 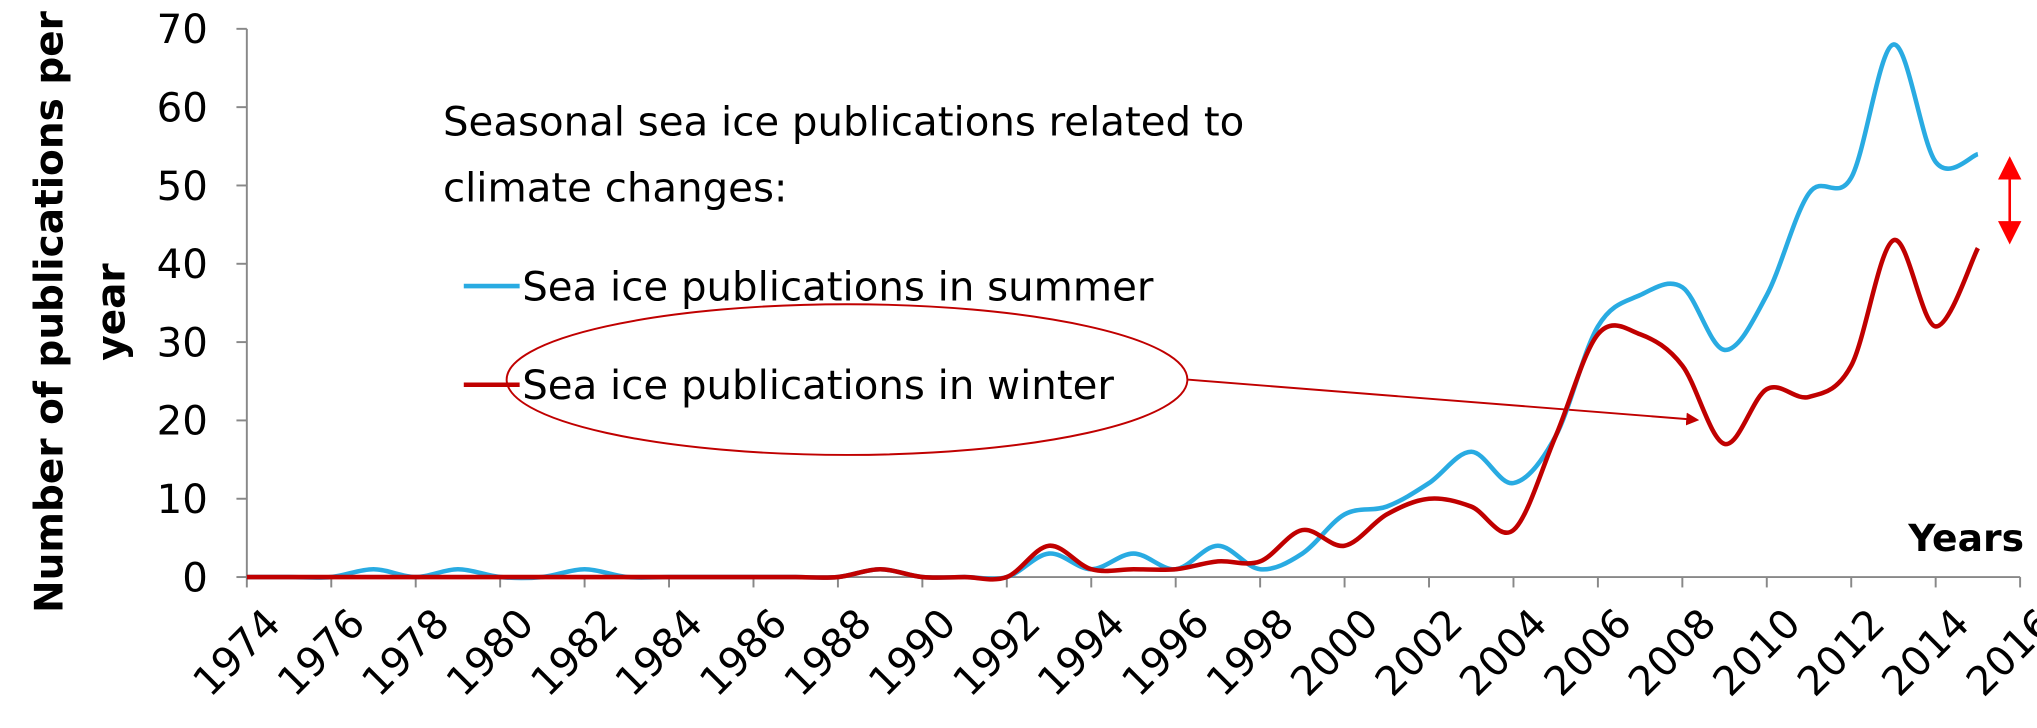 What do you see at coordinates (182, 265) in the screenshot?
I see `y-tick-label: 40` at bounding box center [182, 265].